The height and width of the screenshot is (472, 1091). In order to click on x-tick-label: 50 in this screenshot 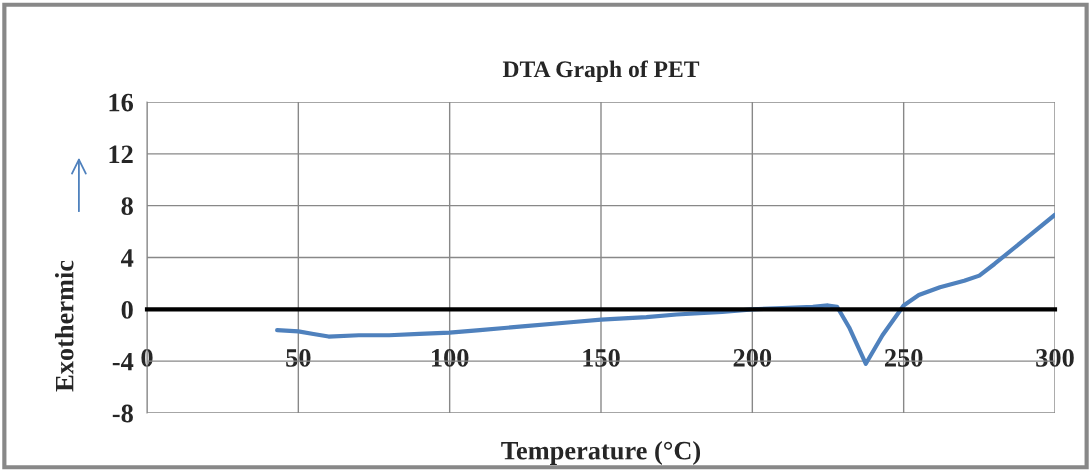, I will do `click(298, 357)`.